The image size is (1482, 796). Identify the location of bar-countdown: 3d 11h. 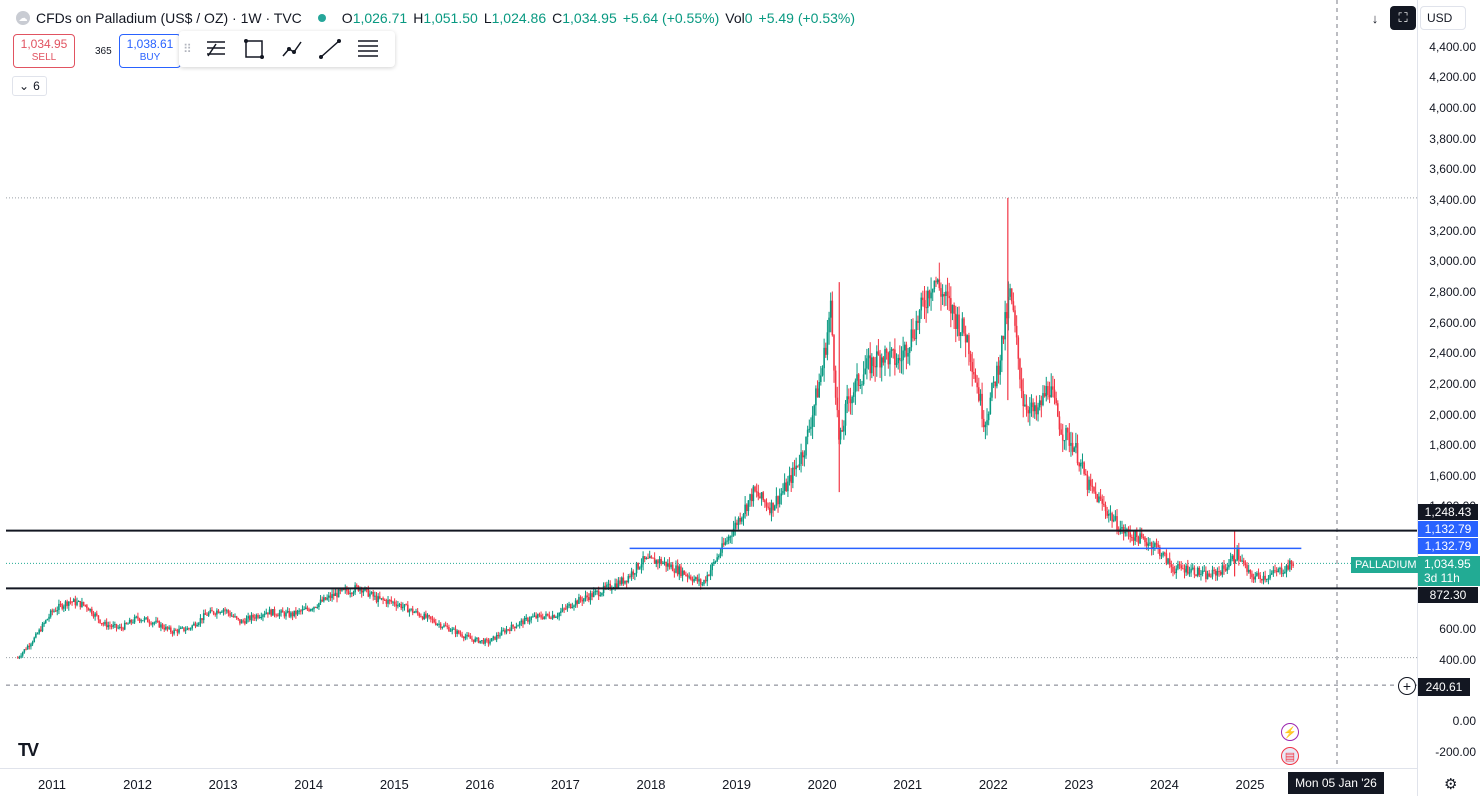
(1442, 578).